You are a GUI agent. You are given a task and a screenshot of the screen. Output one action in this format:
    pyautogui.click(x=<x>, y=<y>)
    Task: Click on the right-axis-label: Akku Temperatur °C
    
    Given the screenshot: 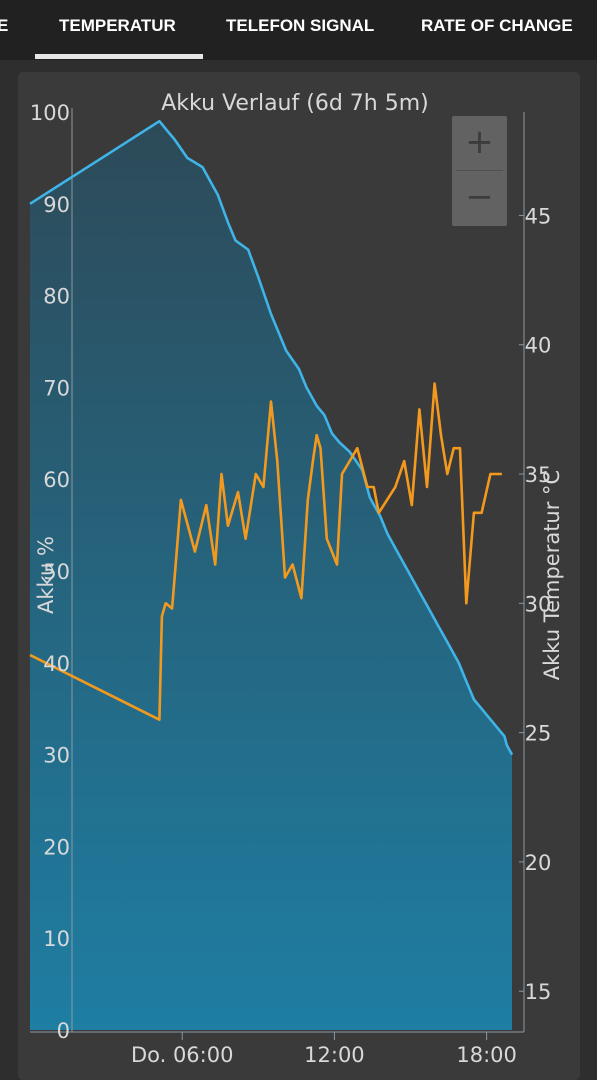 What is the action you would take?
    pyautogui.click(x=552, y=575)
    